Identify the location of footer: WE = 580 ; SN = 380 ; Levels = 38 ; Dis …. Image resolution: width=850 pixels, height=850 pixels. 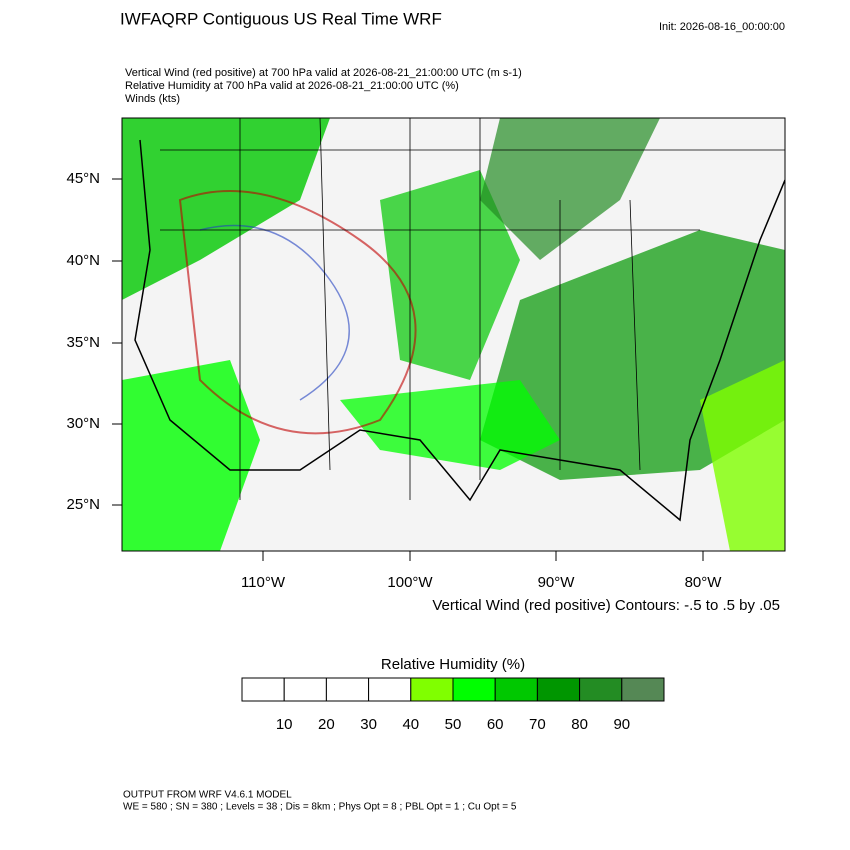
(320, 807).